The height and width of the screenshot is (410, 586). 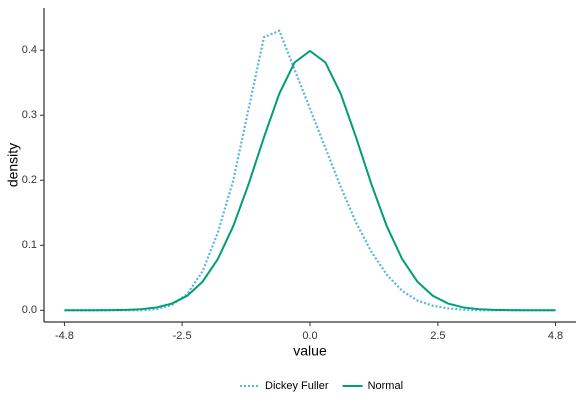 I want to click on legend-label: Normal, so click(x=385, y=386).